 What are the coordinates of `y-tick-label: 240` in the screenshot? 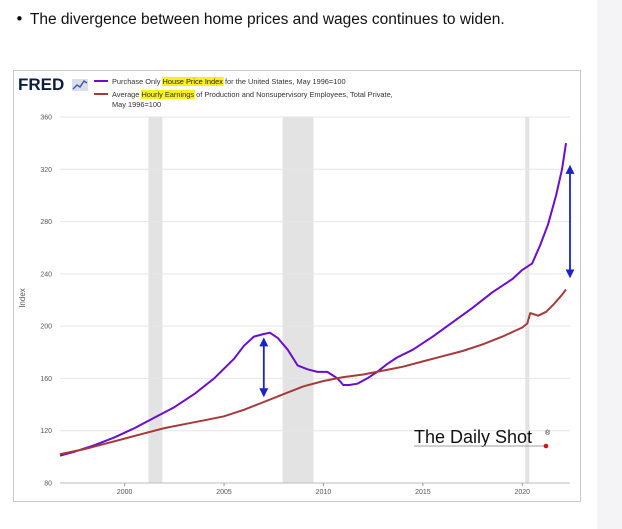 It's located at (46, 274).